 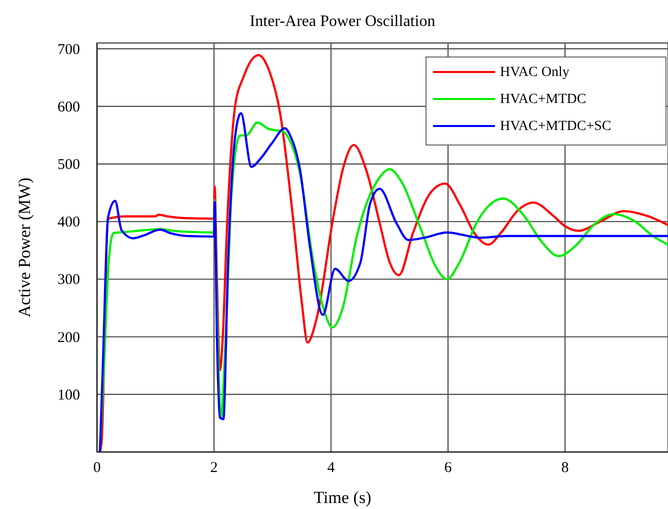 I want to click on x-tick-label: 2, so click(x=214, y=468).